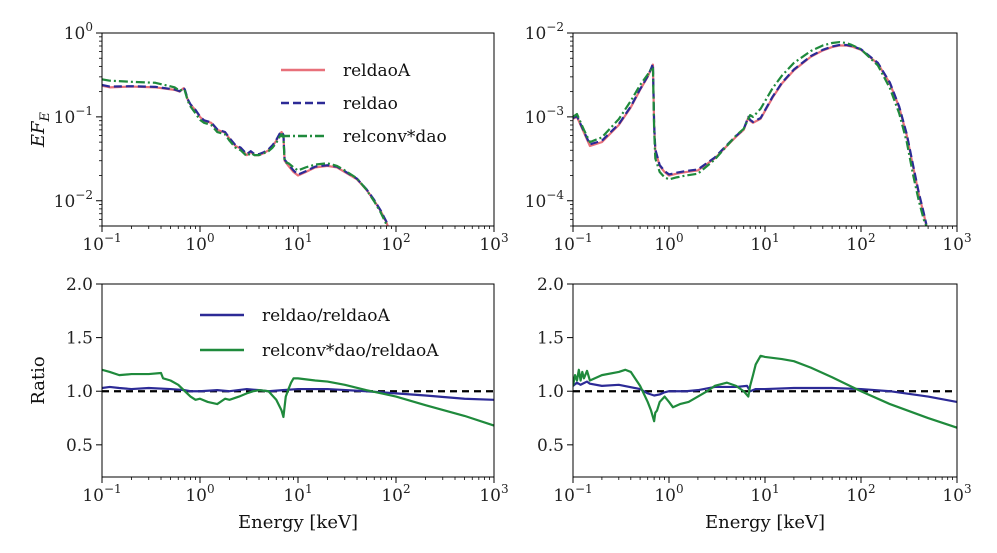 The width and height of the screenshot is (997, 553). Describe the element at coordinates (377, 71) in the screenshot. I see `legend-label-reldaoA: reldaoA` at that location.